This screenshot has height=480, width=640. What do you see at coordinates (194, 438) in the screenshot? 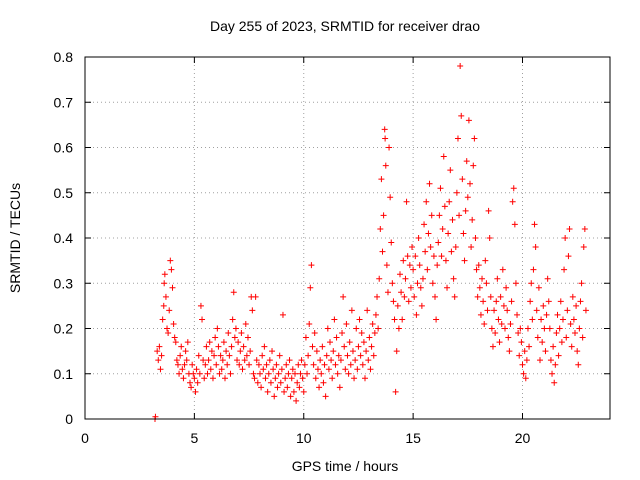
I see `x-tick-label: 5` at bounding box center [194, 438].